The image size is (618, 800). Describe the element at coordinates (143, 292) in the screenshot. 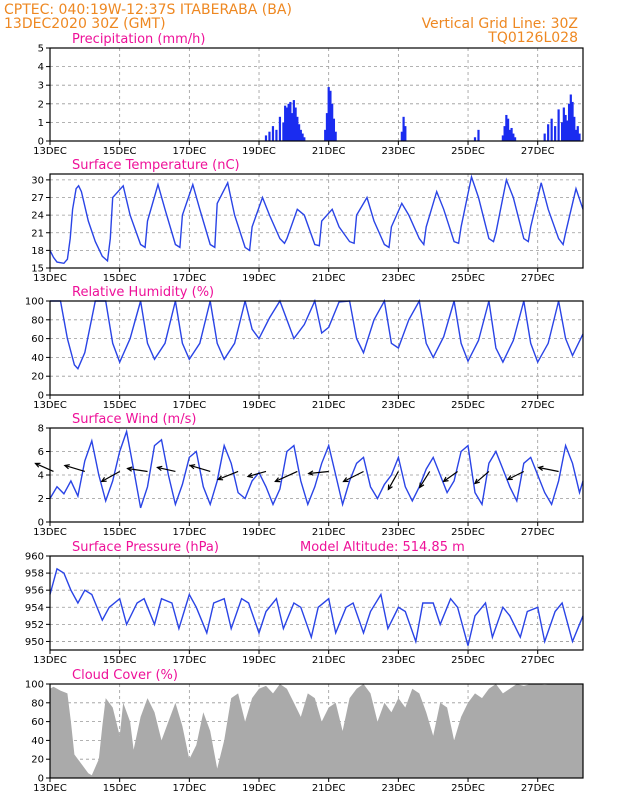

I see `rh-title: Relative Humidity (%)` at that location.